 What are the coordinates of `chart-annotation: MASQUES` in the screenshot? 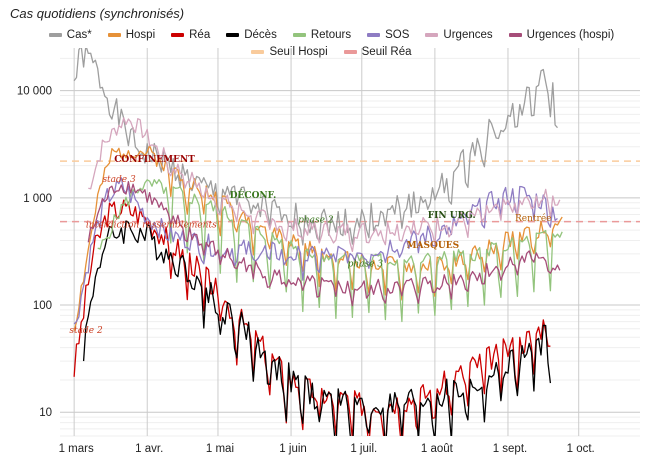 It's located at (433, 246).